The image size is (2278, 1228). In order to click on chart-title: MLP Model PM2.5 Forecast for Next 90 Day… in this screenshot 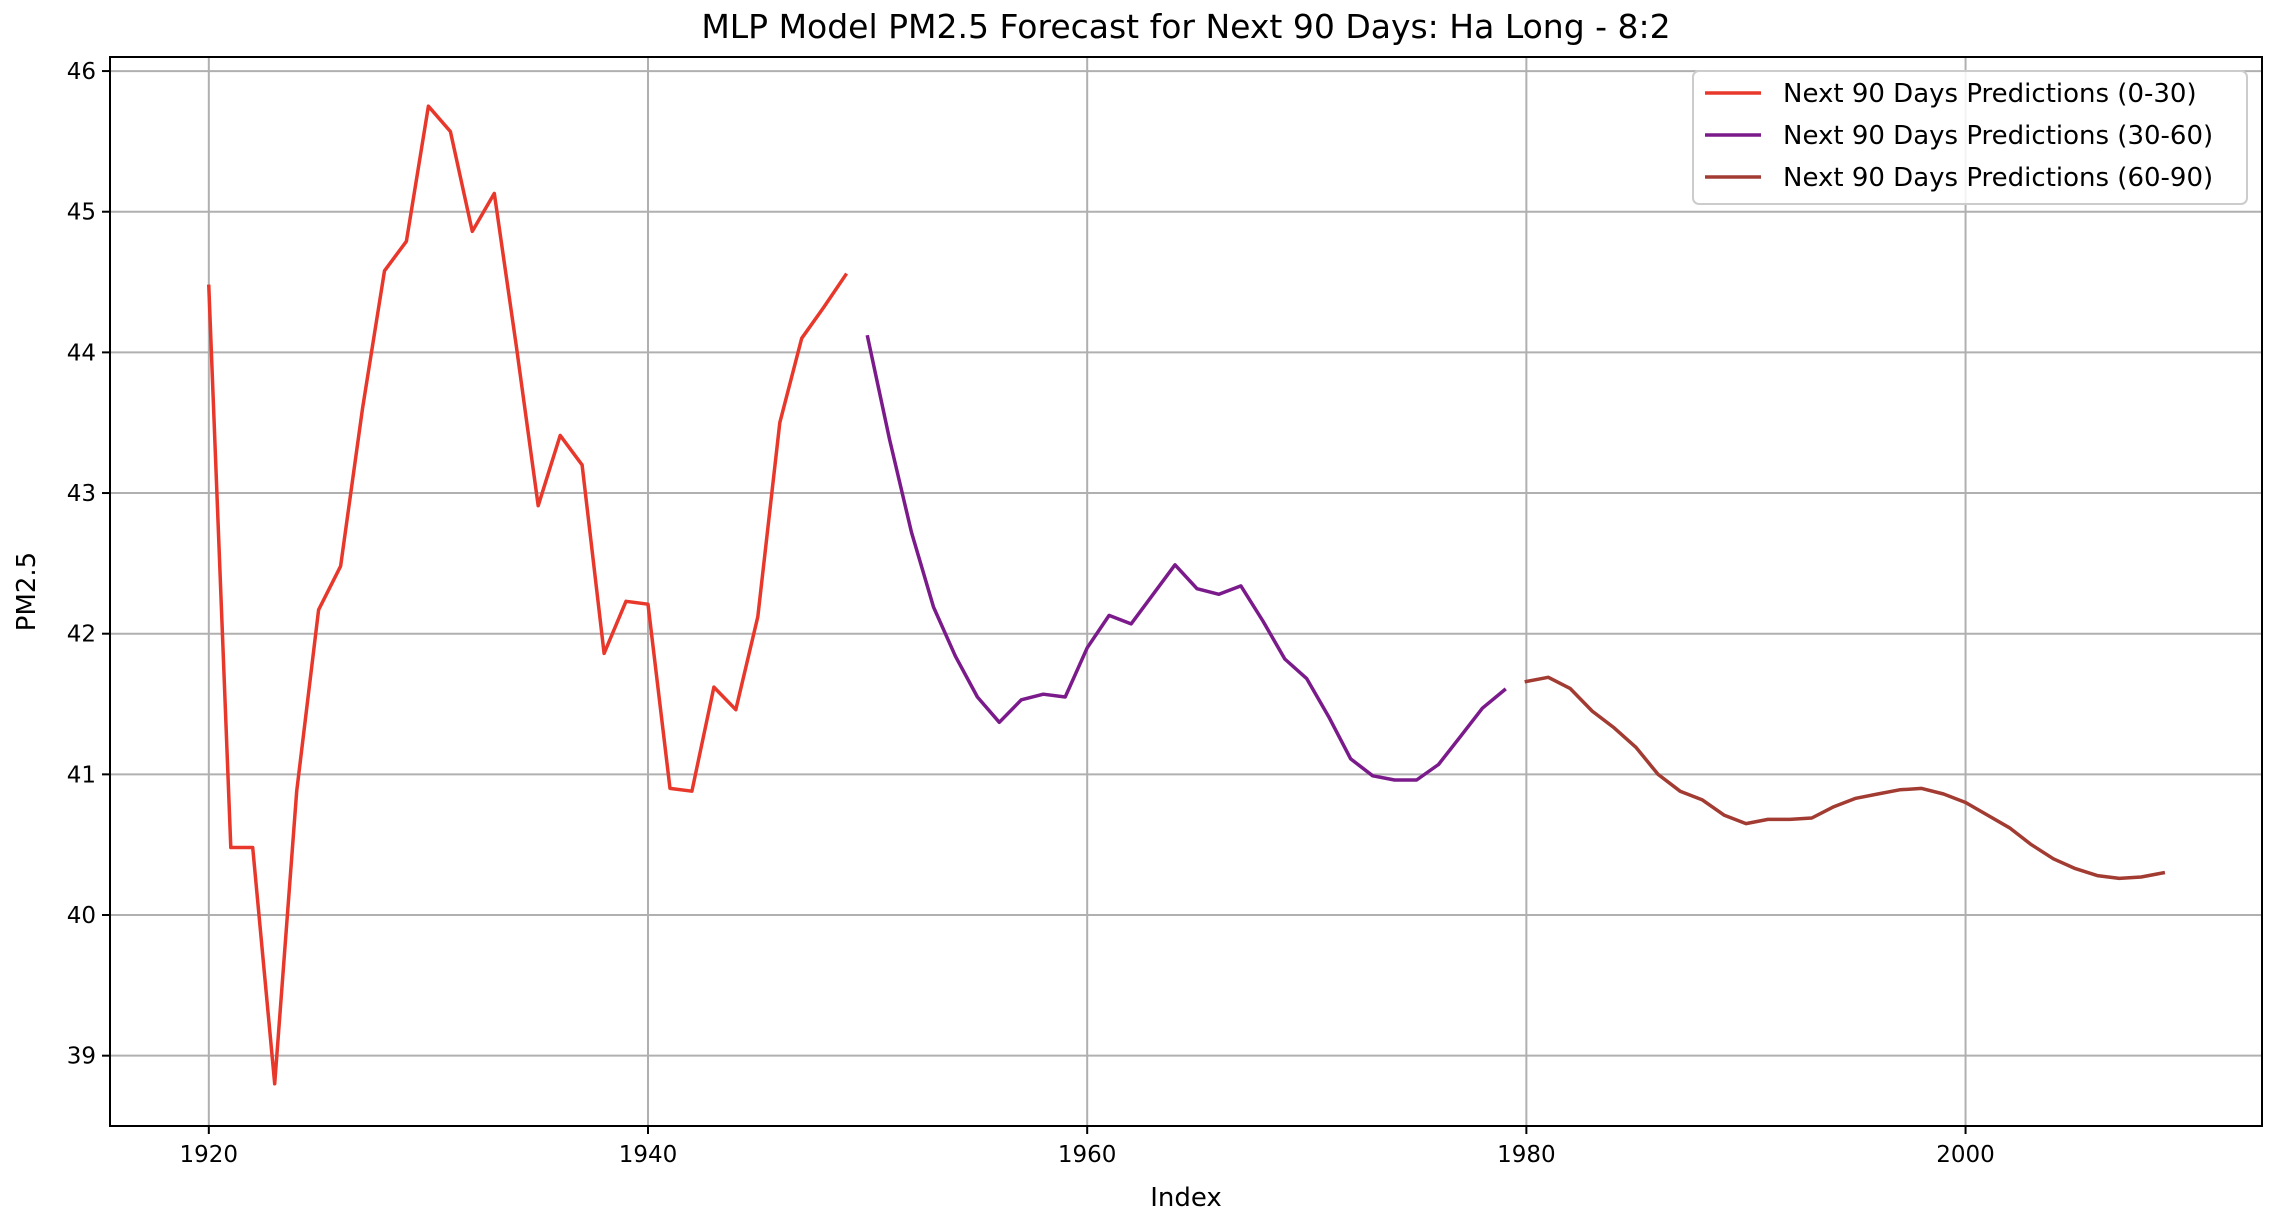, I will do `click(1185, 26)`.